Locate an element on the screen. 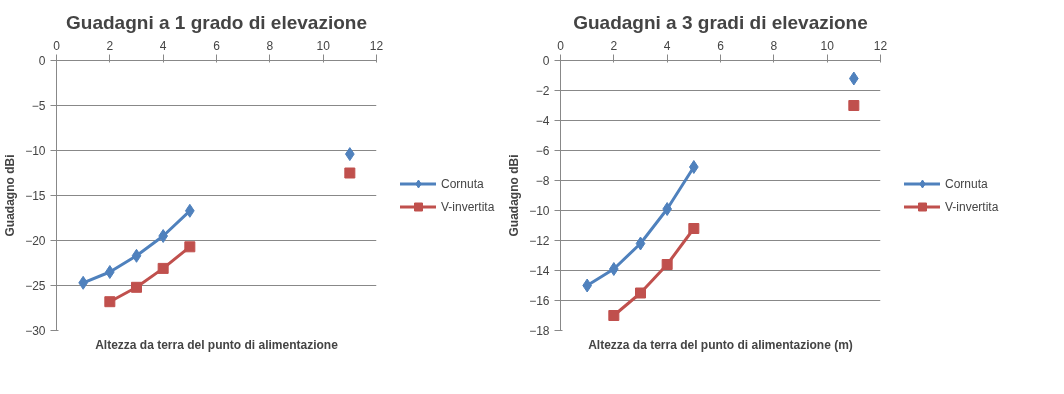  y-tick-label: −5 is located at coordinates (38, 106).